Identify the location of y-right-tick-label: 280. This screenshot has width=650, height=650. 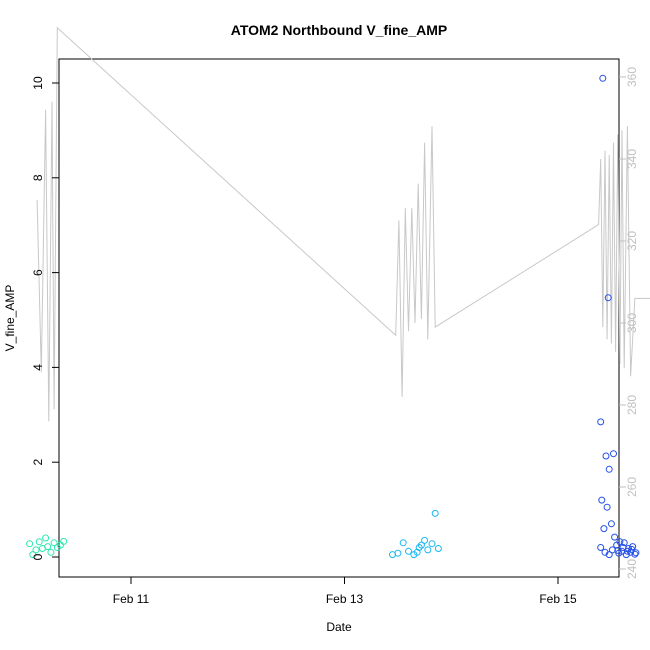
(632, 405).